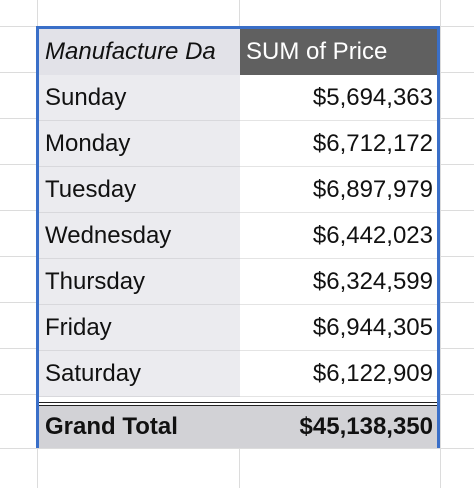 The height and width of the screenshot is (488, 474). Describe the element at coordinates (139, 236) in the screenshot. I see `row-label-cell: Wednesday` at that location.